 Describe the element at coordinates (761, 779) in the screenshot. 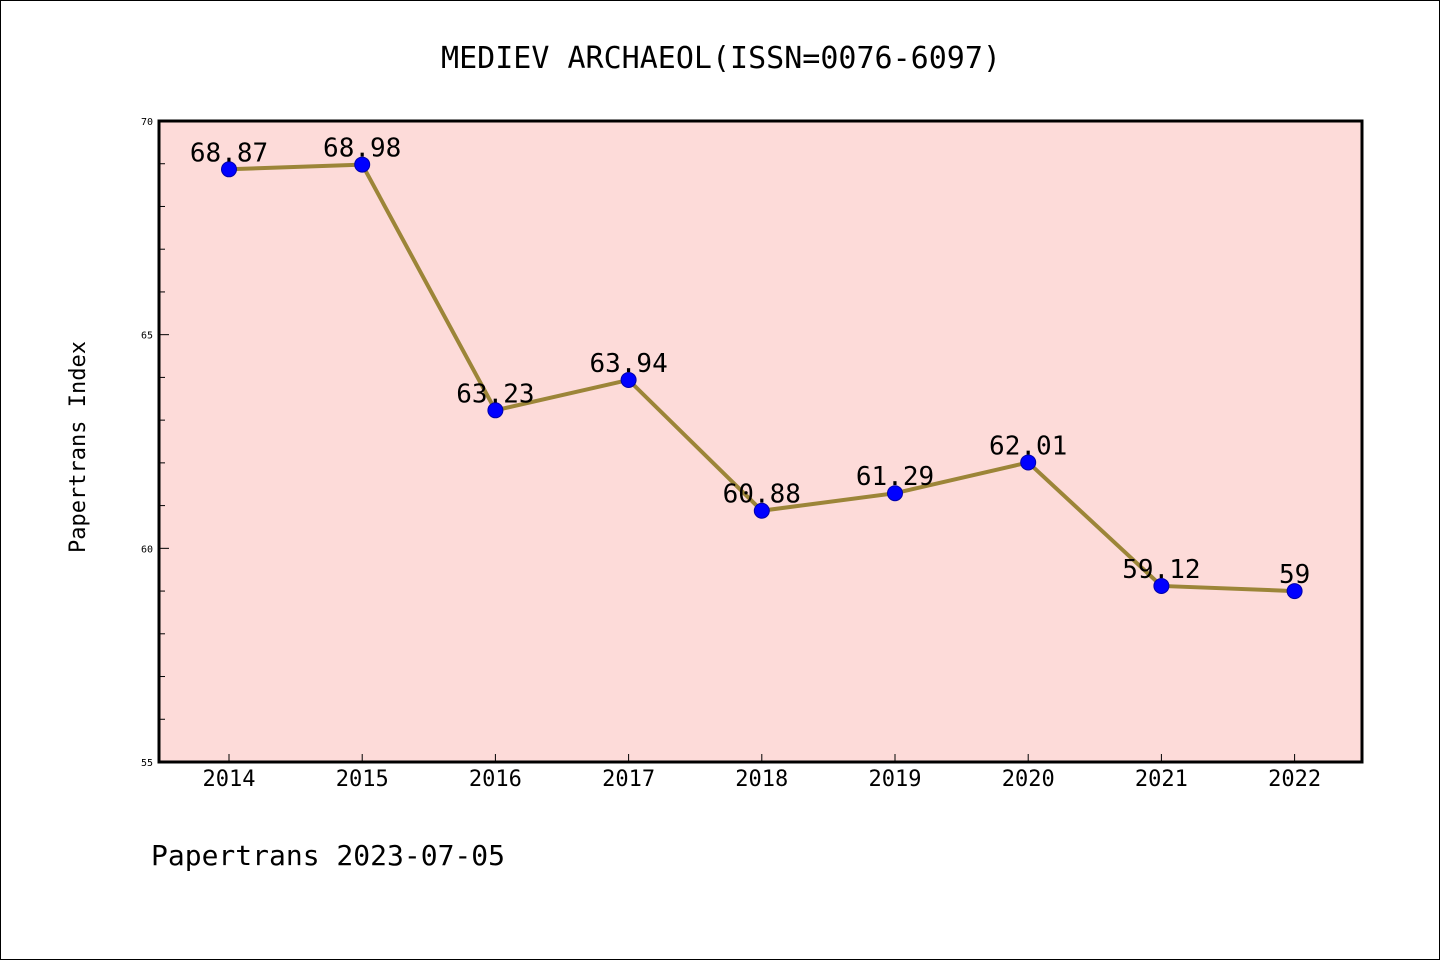

I see `x-tick-label: 2018` at that location.